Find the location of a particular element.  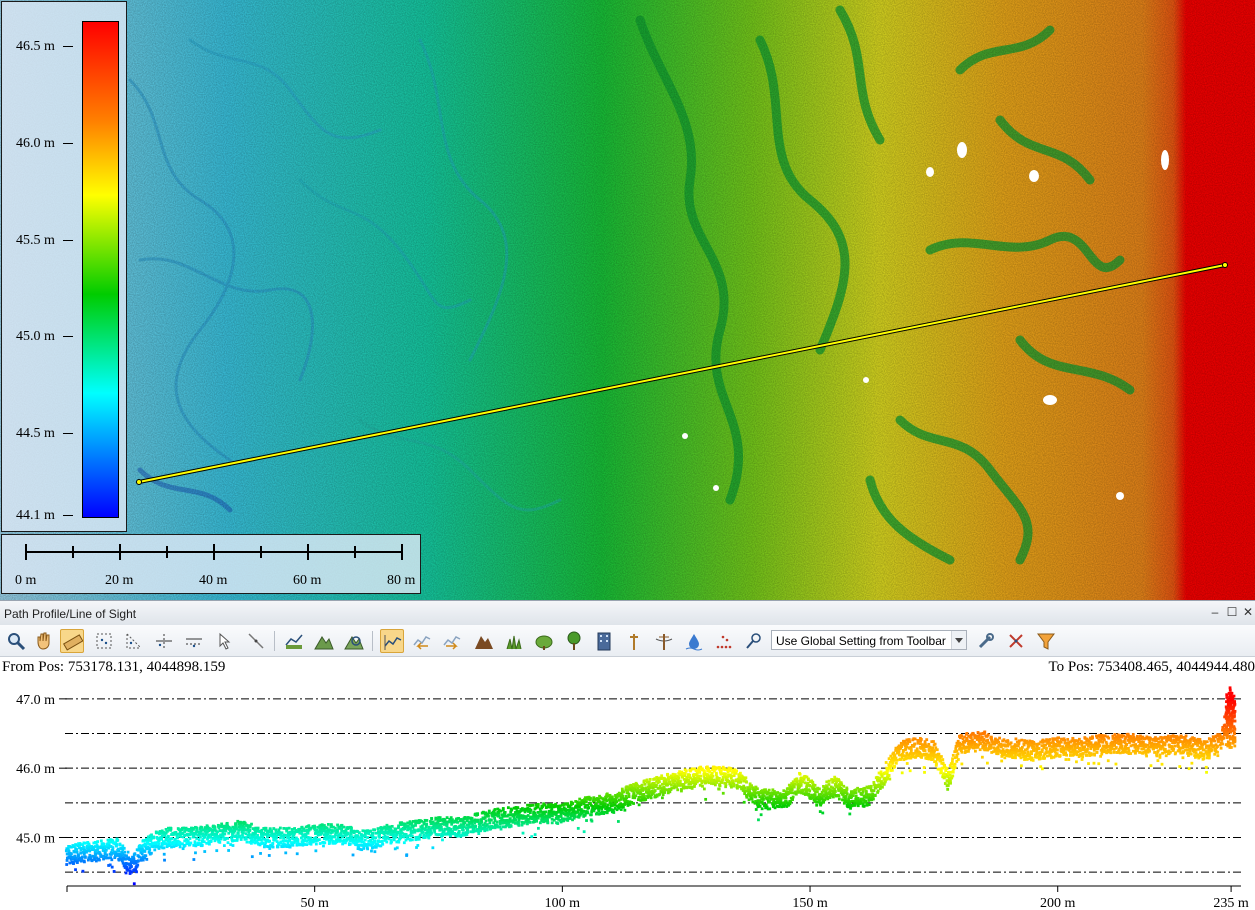

step-forward-icon is located at coordinates (452, 641).